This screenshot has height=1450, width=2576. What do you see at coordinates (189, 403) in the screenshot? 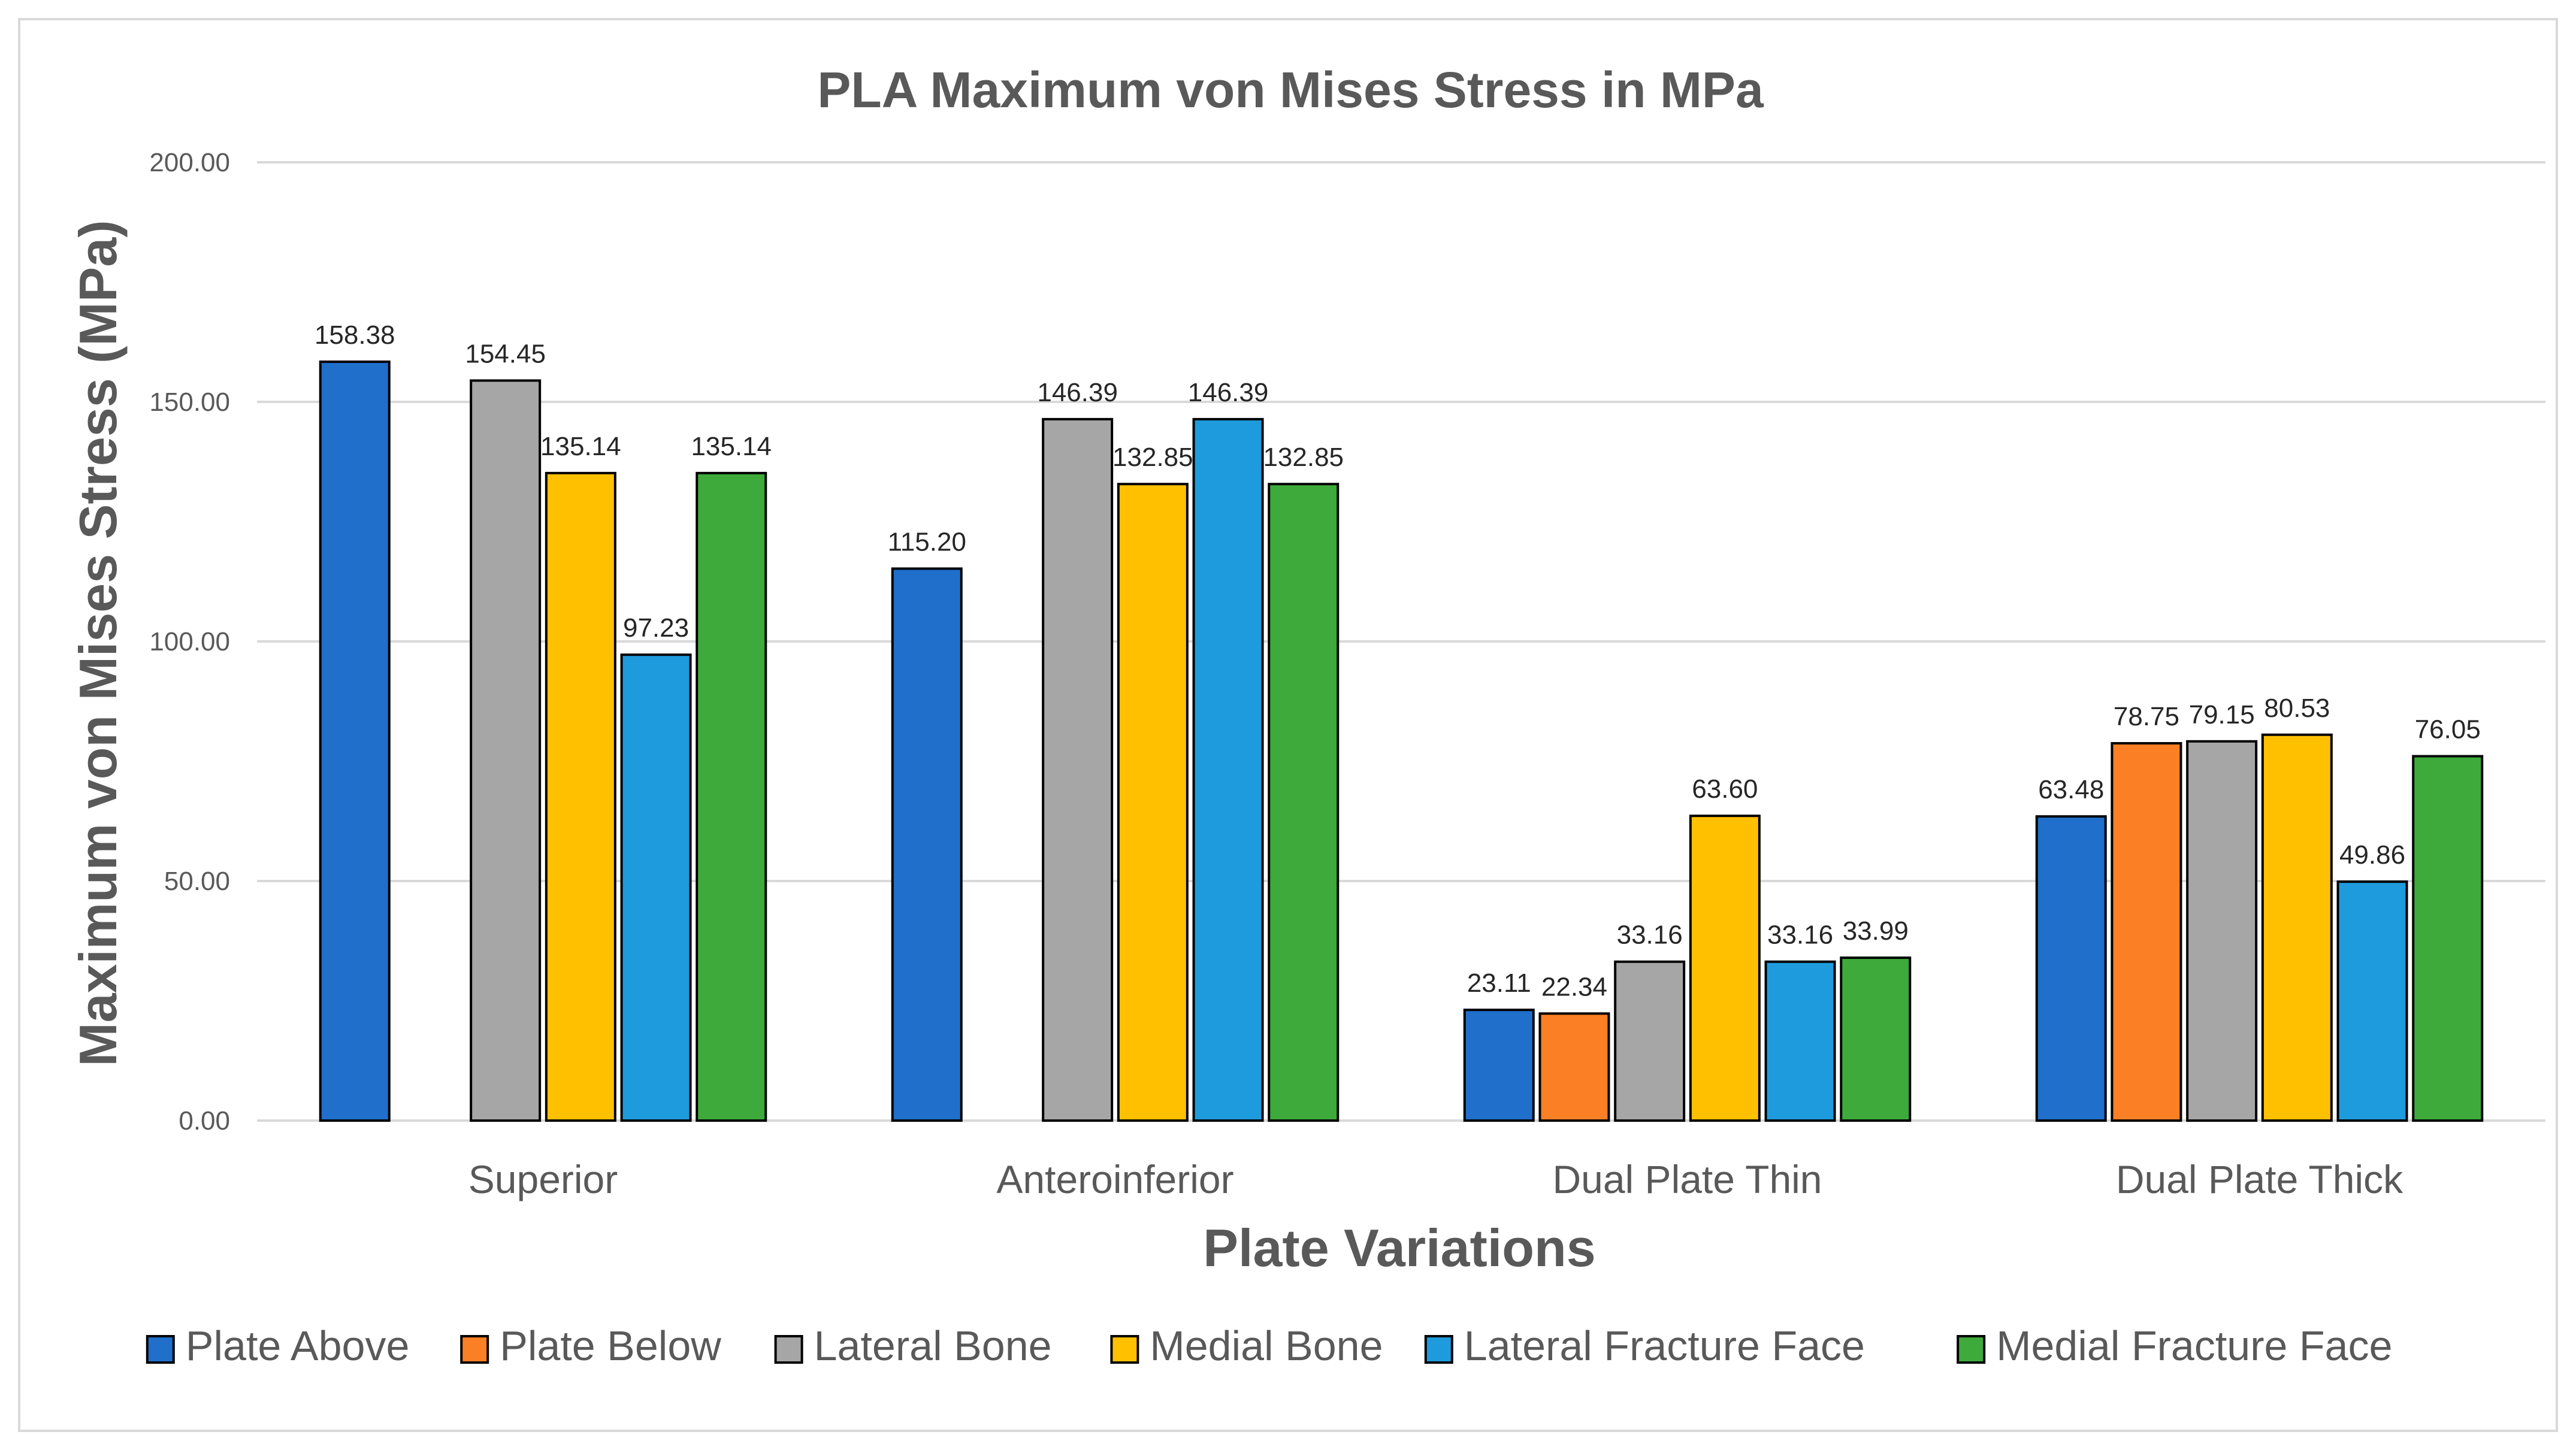
I see `y-tick-label: 150.00` at bounding box center [189, 403].